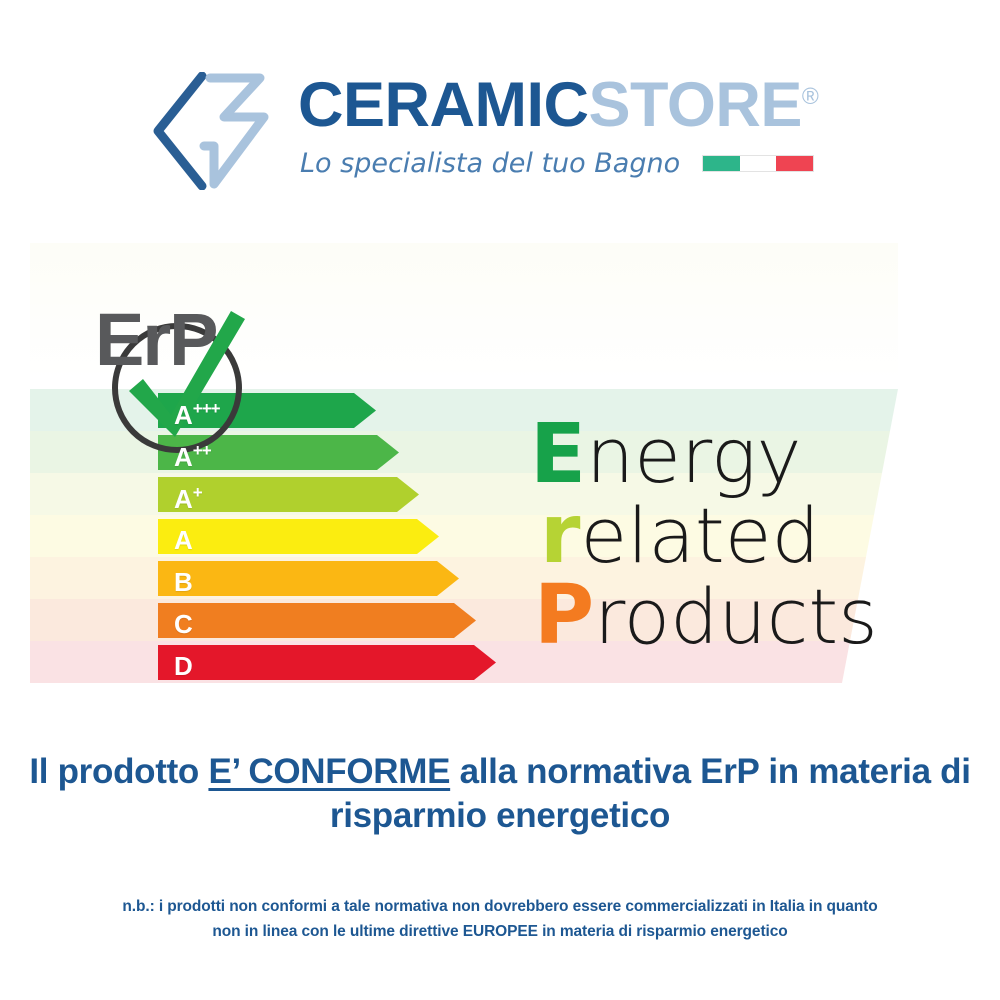 This screenshot has width=1000, height=1000. I want to click on energy-class-bar-chart: A+++ A++ A+ A B C D, so click(338, 540).